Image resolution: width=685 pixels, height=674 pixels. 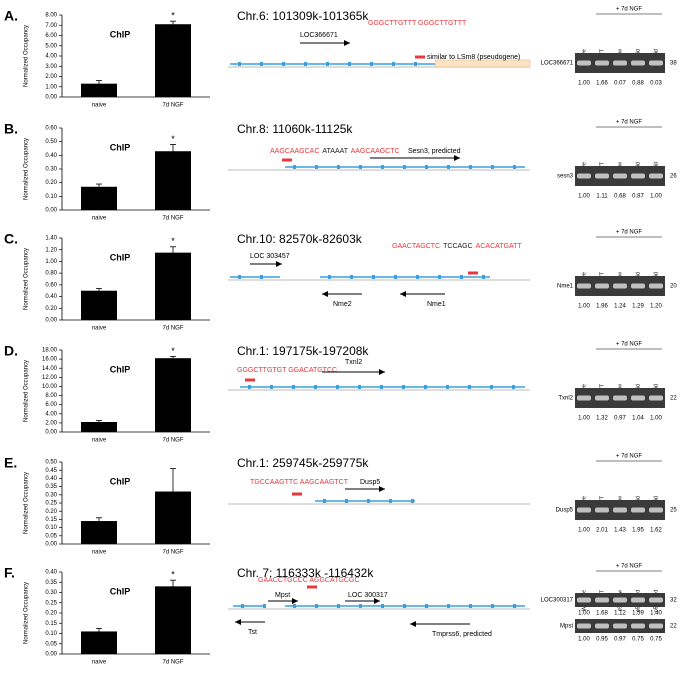 What do you see at coordinates (557, 601) in the screenshot?
I see `gel-gene-label: LOC300317` at bounding box center [557, 601].